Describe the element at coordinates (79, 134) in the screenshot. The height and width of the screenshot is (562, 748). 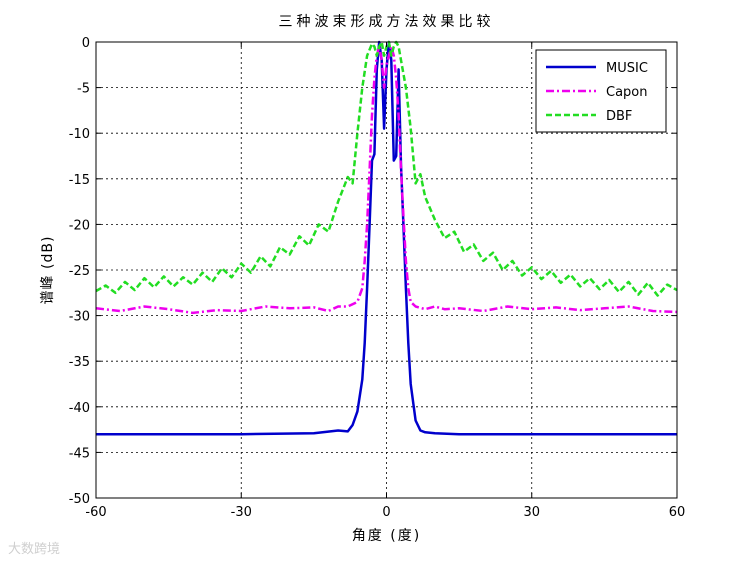
I see `y-tick-label: -10` at that location.